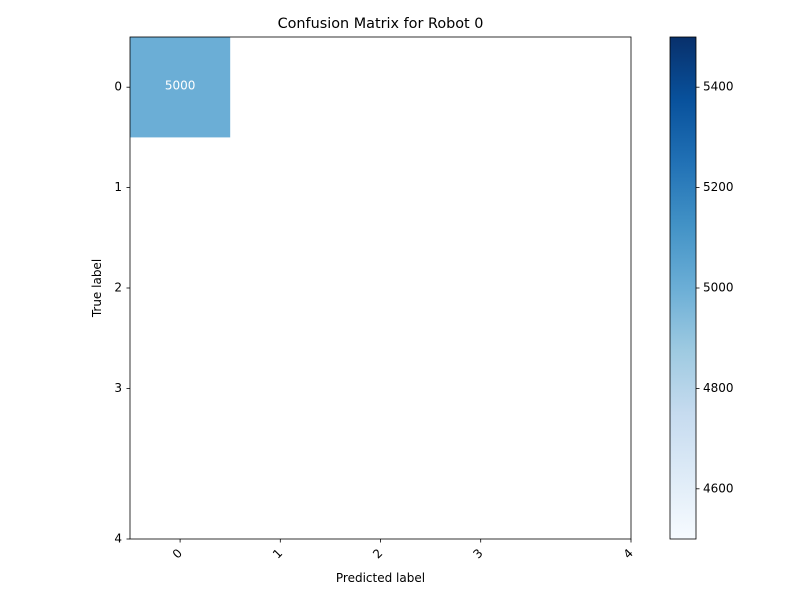  I want to click on colorbar-ticks: 4600 4800 5000 5200 5400, so click(715, 287).